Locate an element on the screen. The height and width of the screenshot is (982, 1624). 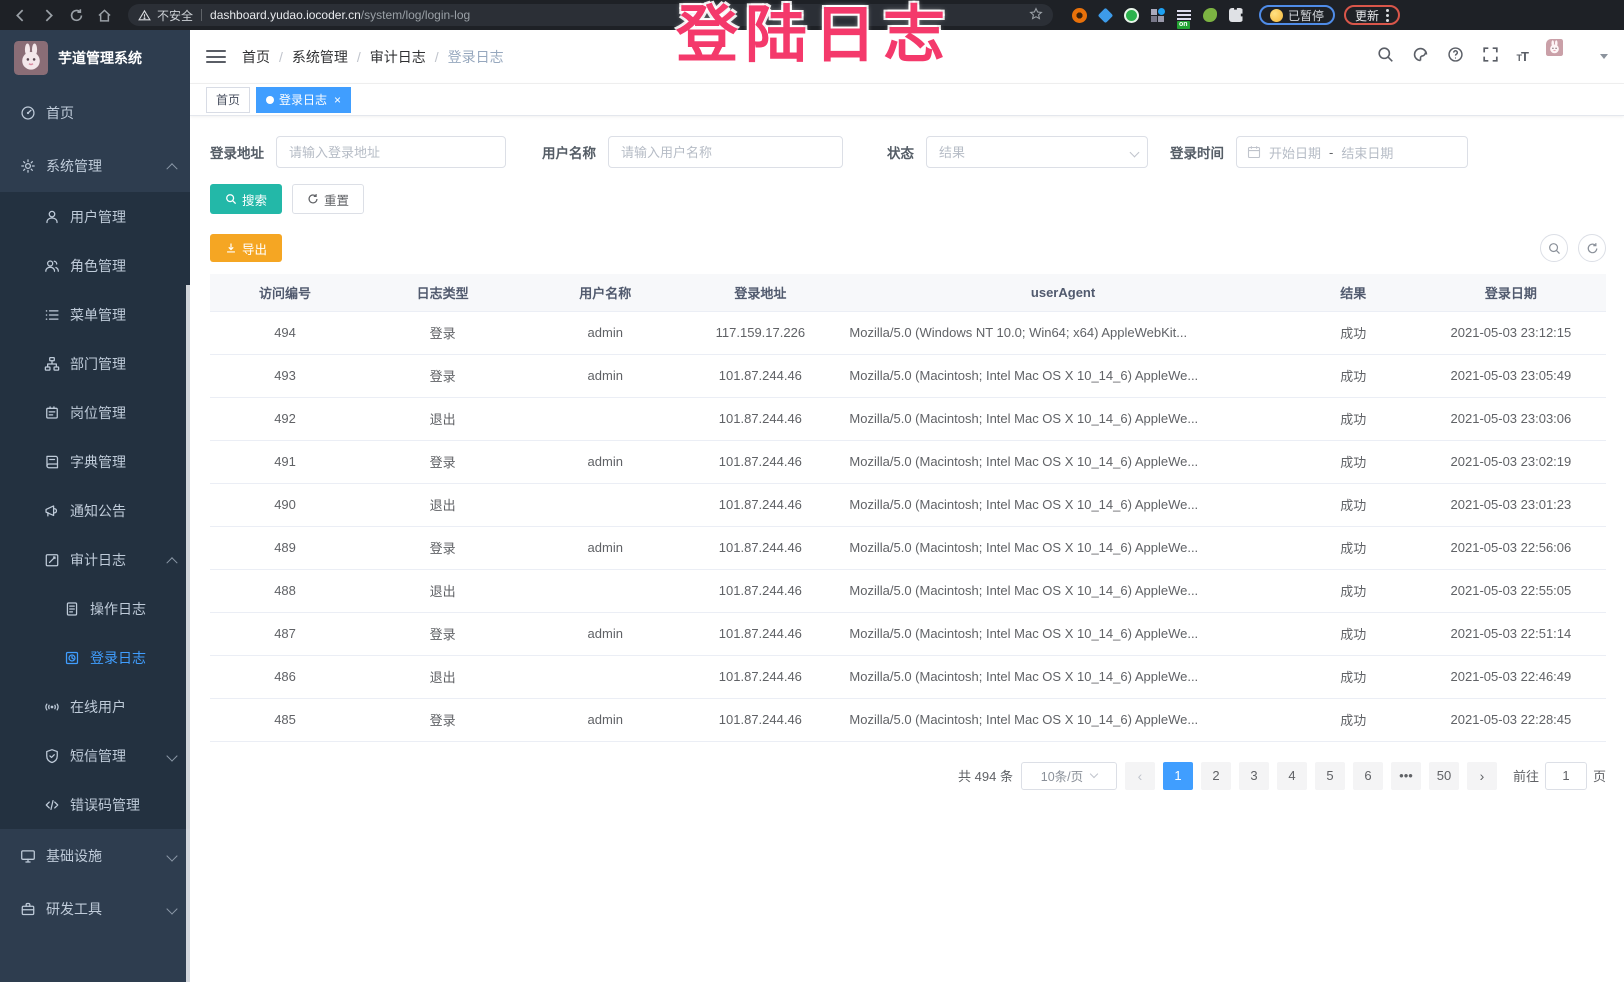
column-header-log-type: 日志类型 is located at coordinates (443, 293).